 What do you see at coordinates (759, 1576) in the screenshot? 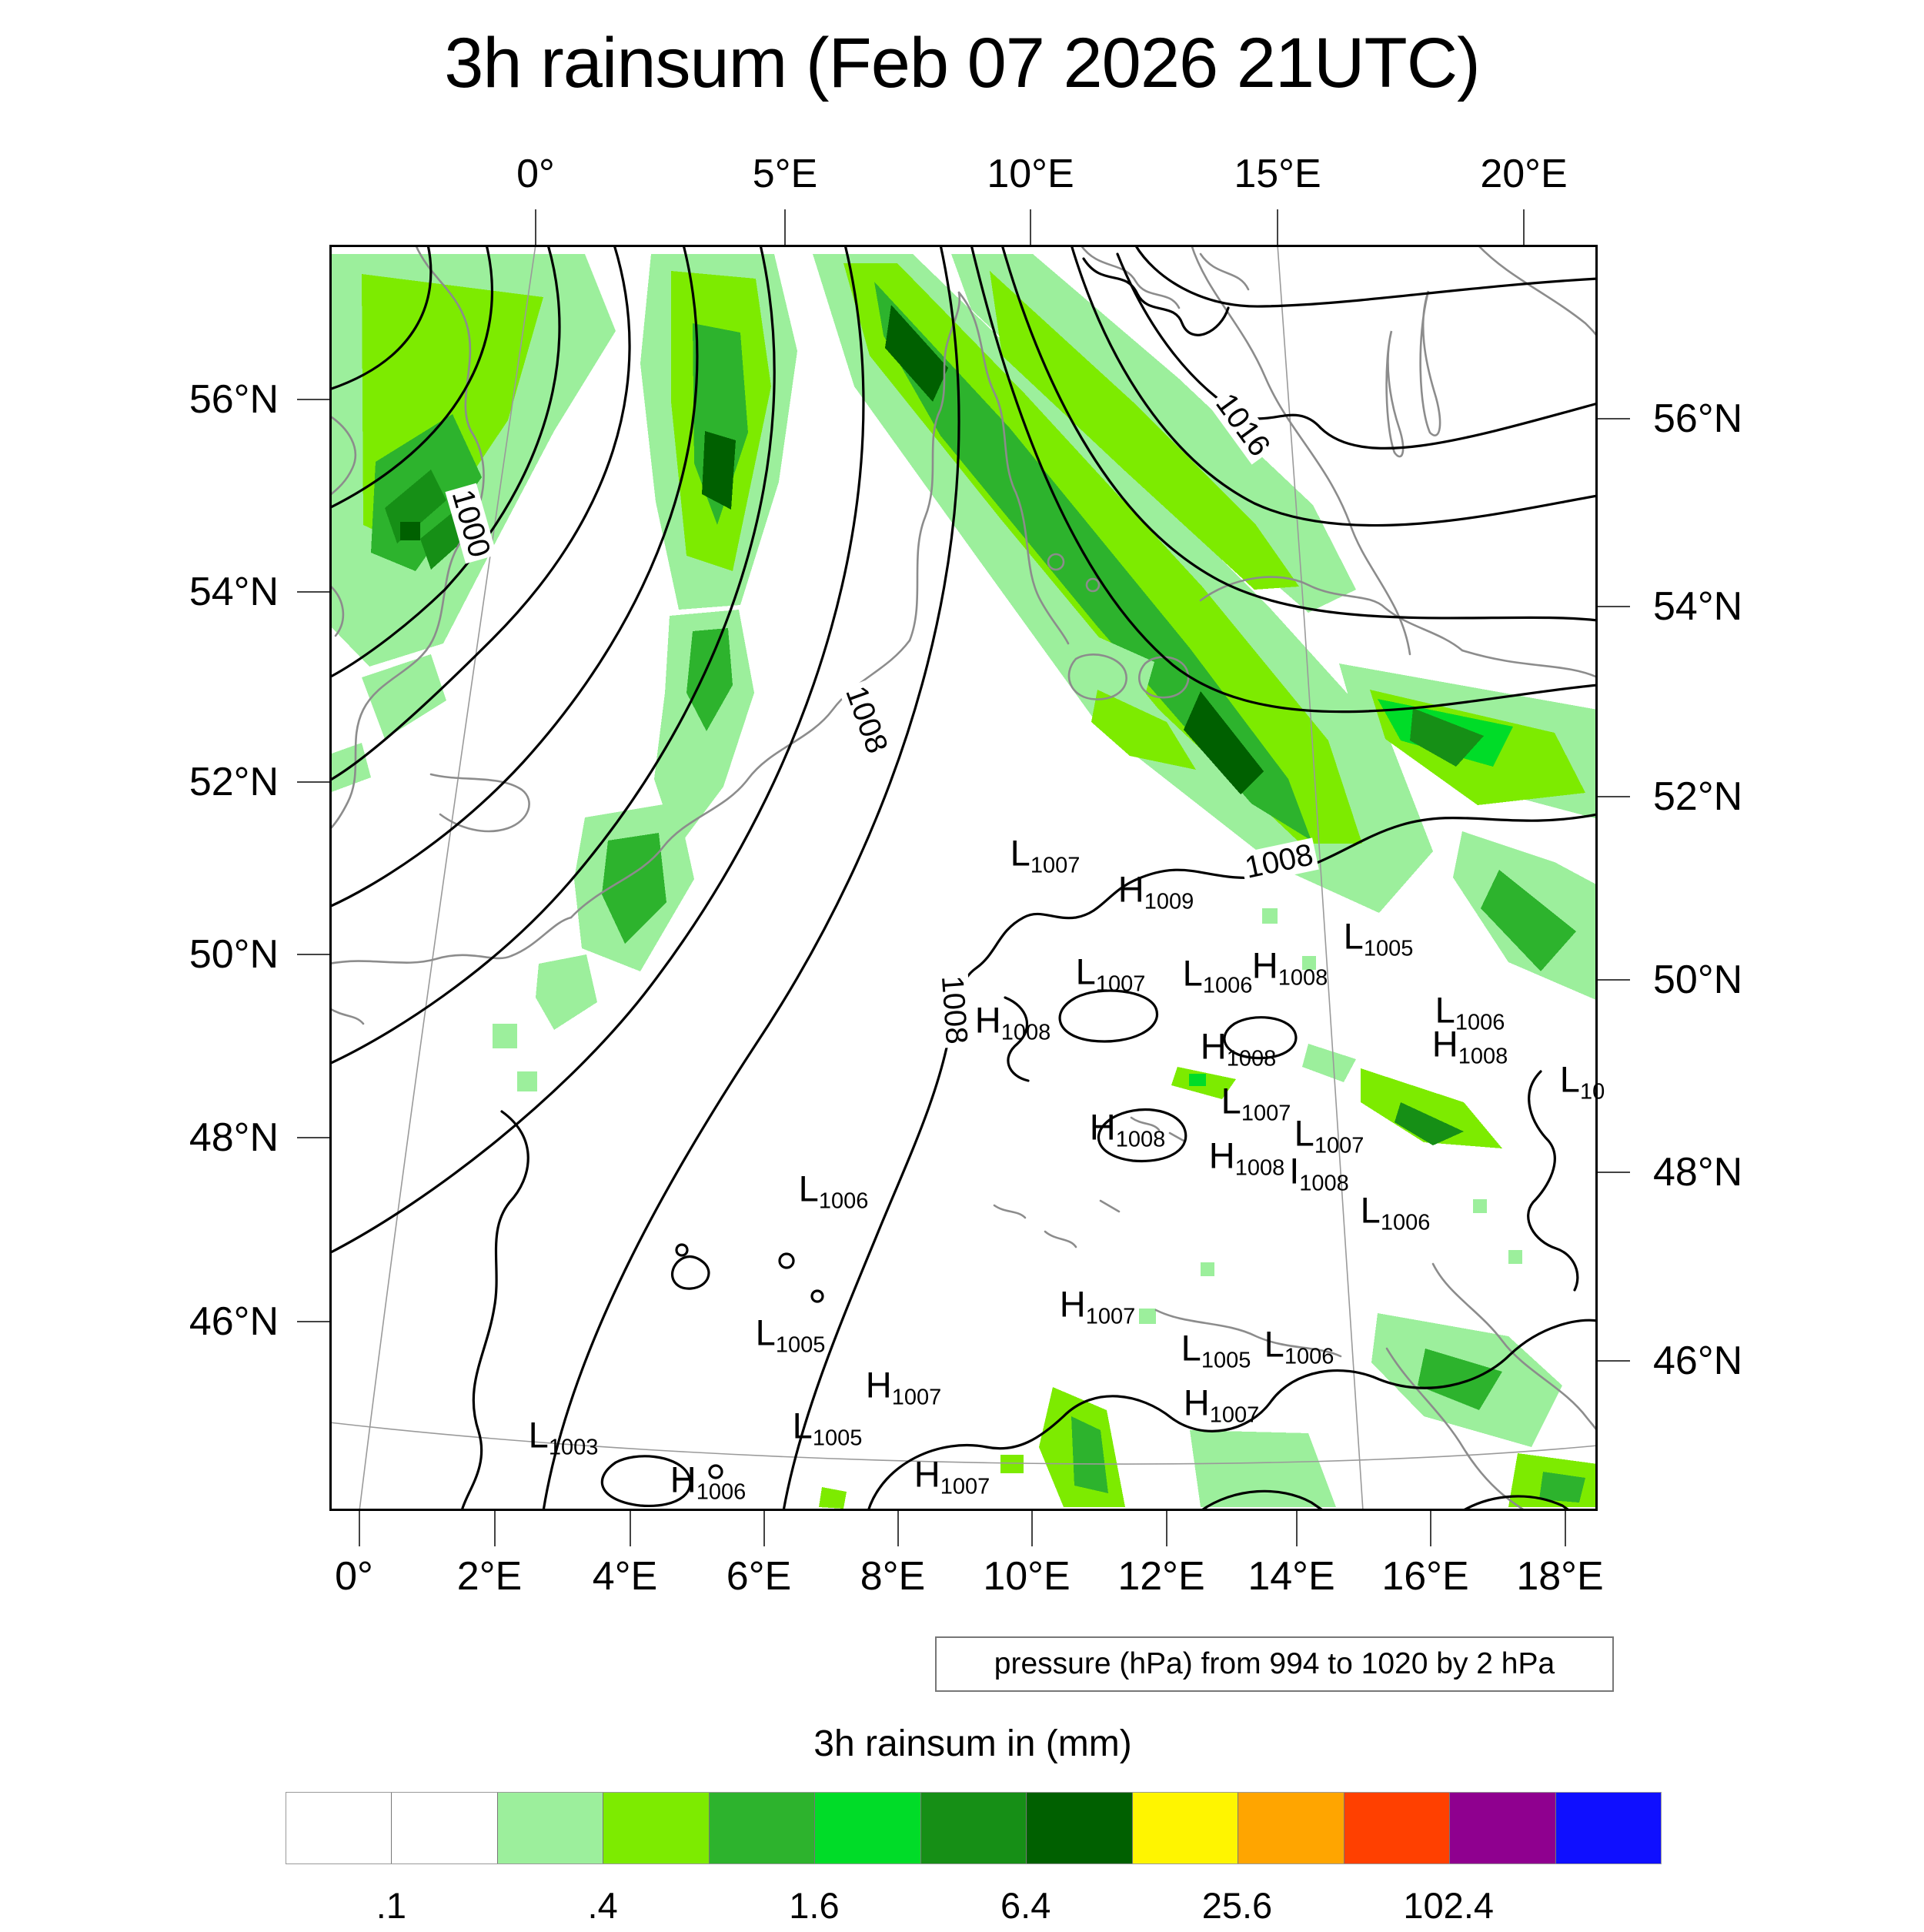
I see `axis-label-bottom: 6°E` at bounding box center [759, 1576].